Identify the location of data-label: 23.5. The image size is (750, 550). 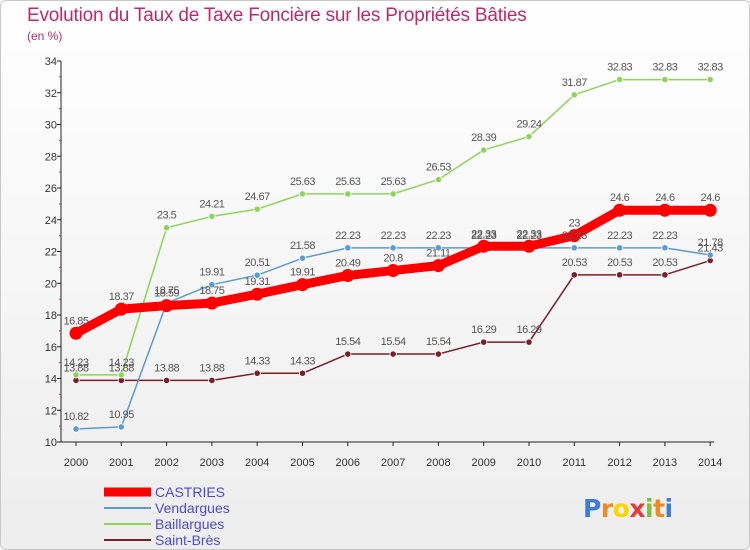
(167, 216).